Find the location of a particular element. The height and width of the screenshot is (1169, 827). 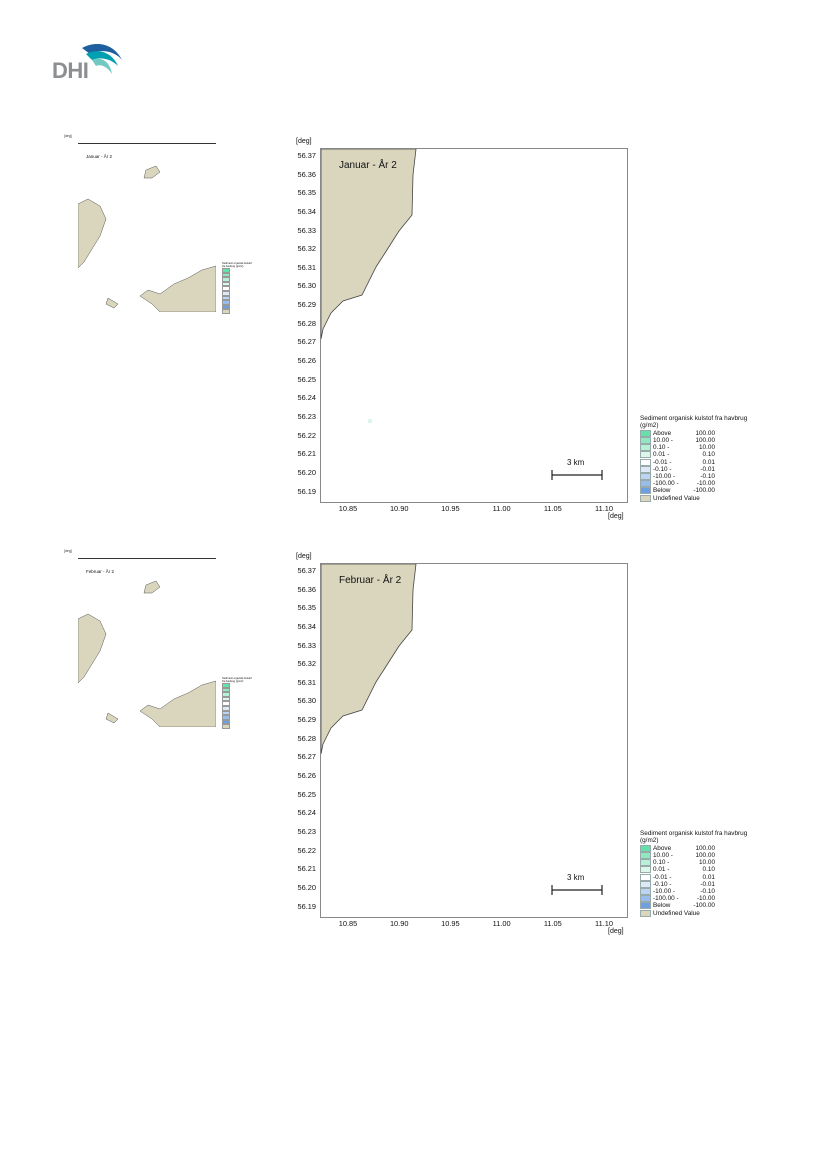

map-plot: Januar - År 2 is located at coordinates (474, 325).